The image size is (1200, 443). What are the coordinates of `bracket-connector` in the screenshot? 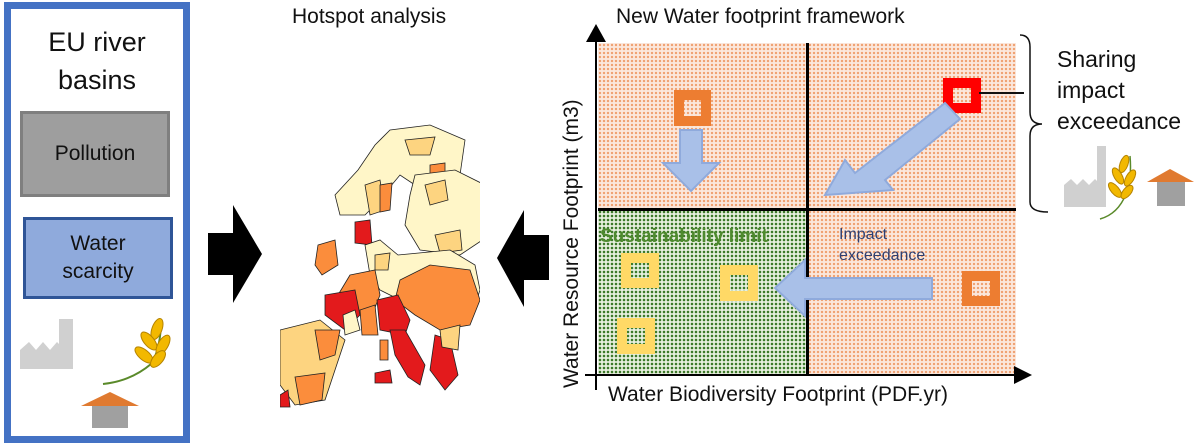 It's located at (1001, 93).